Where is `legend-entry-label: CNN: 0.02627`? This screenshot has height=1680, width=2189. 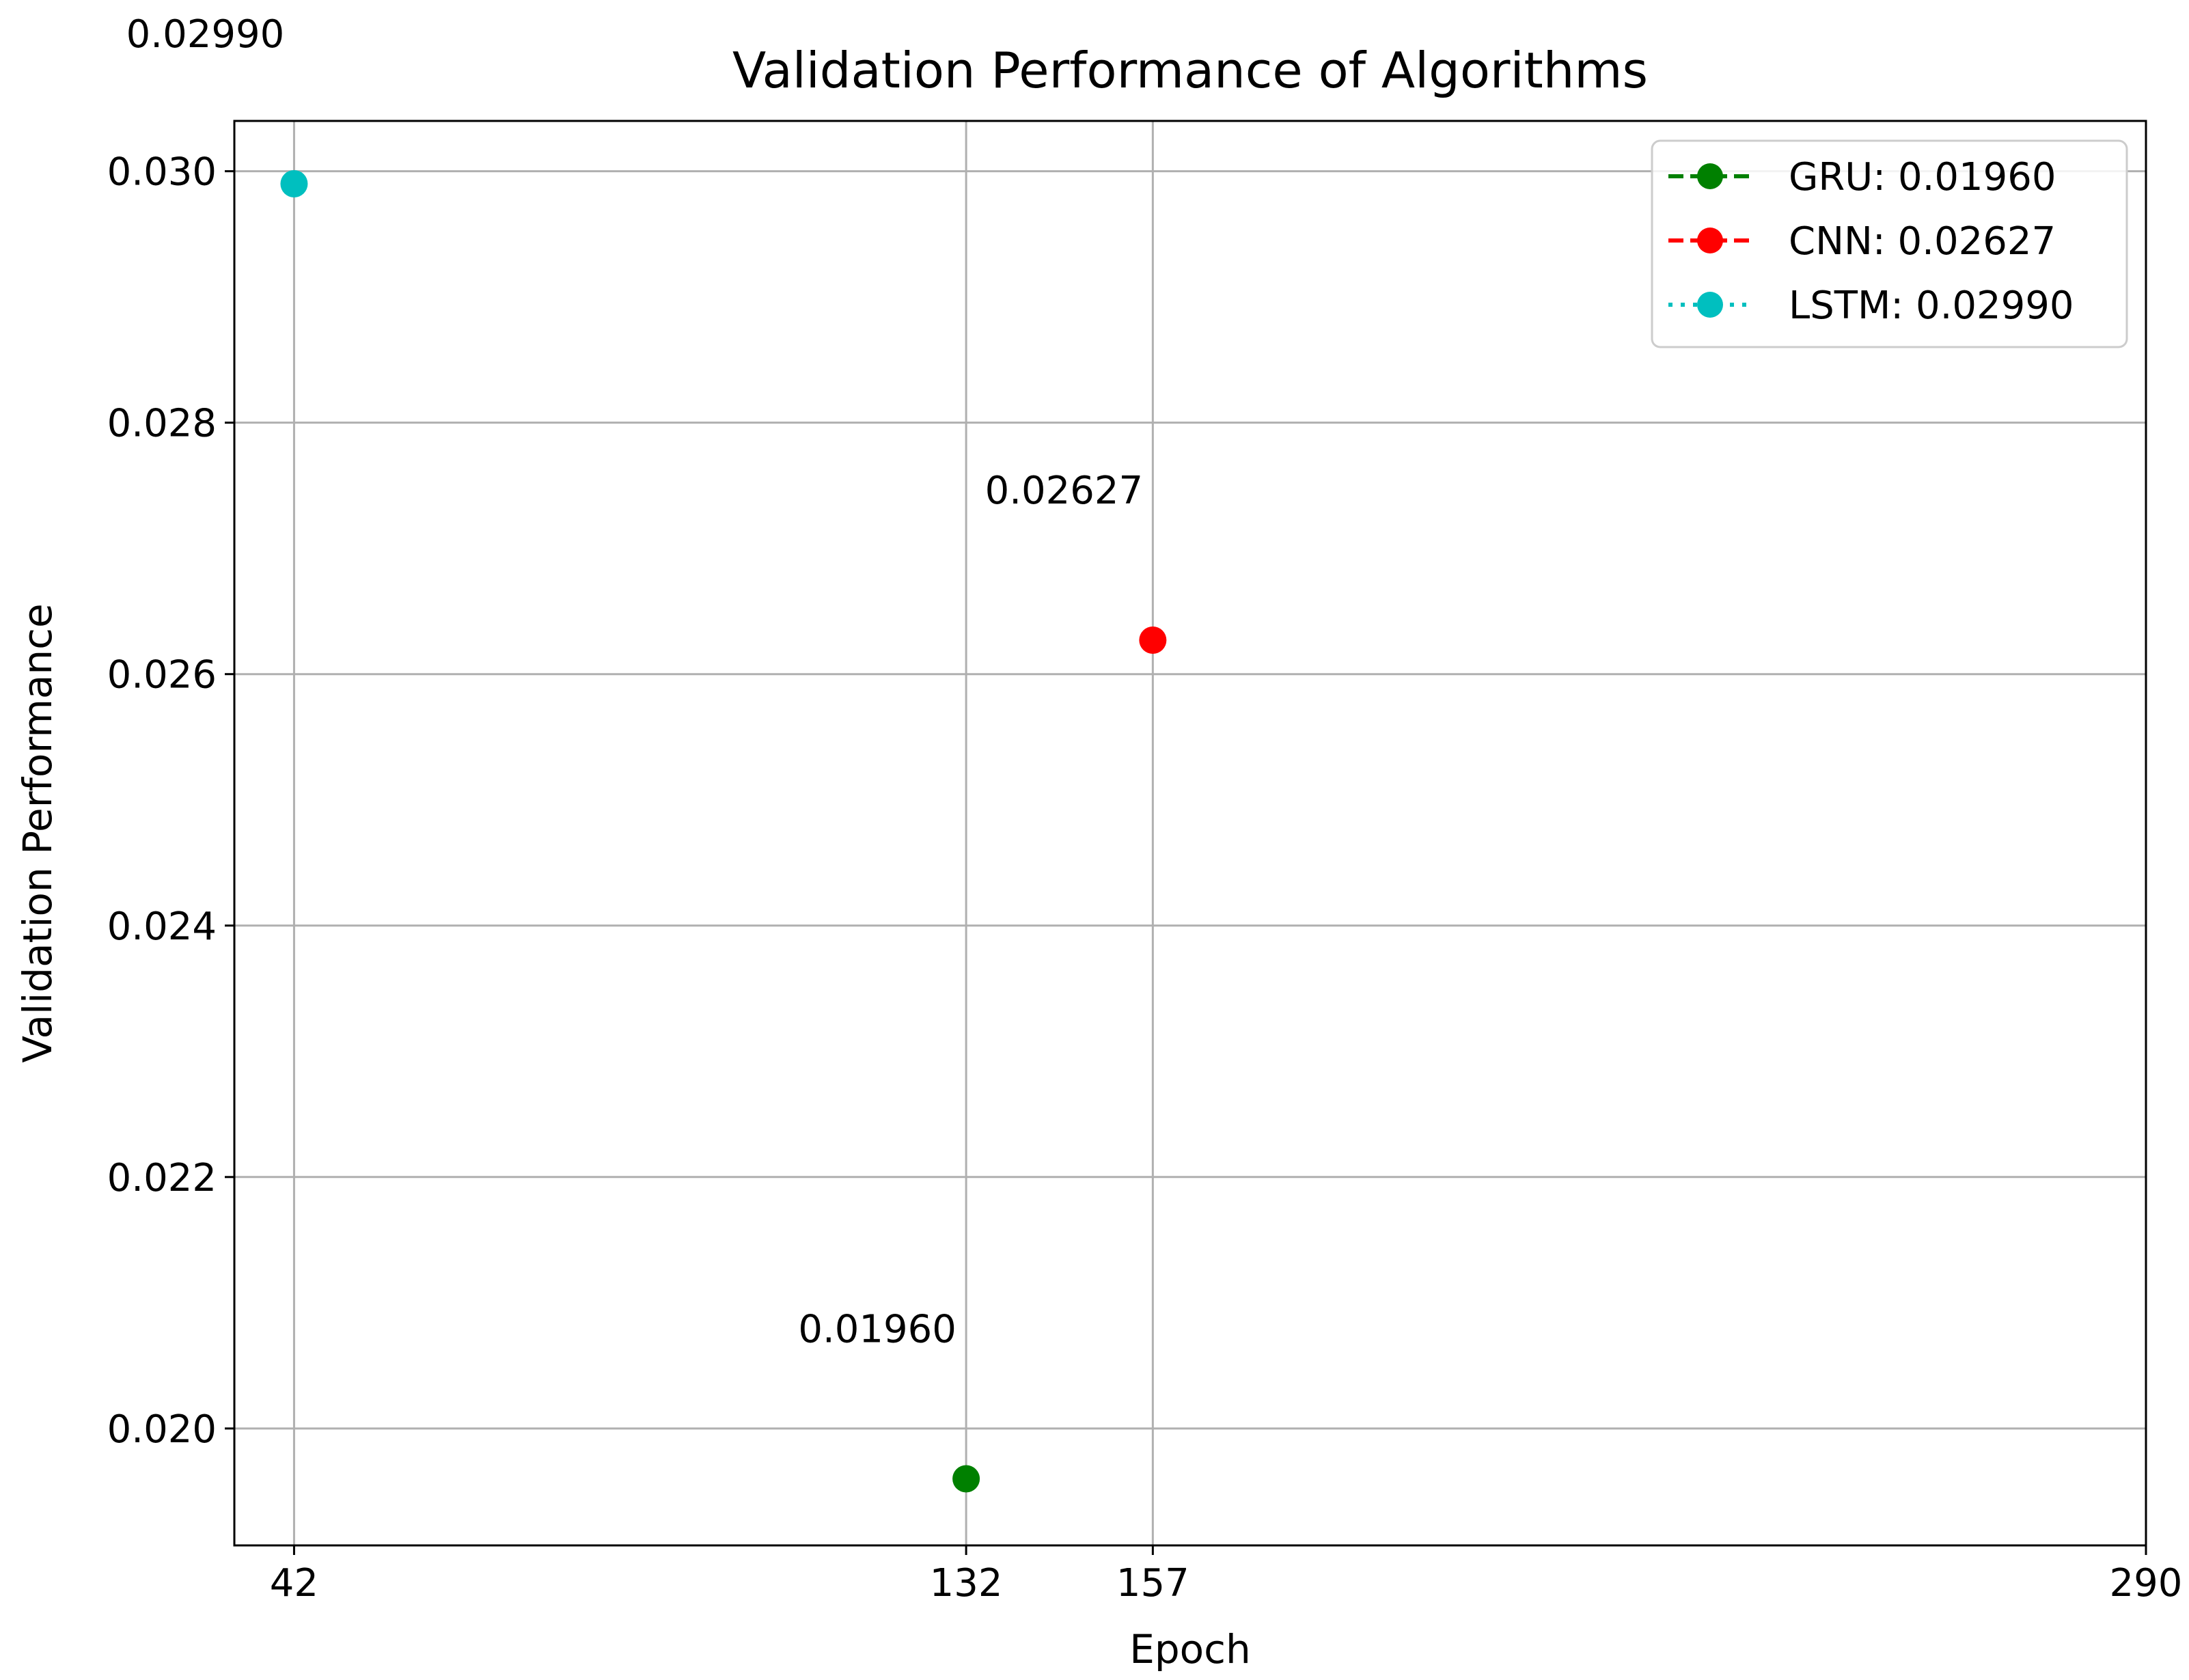 legend-entry-label: CNN: 0.02627 is located at coordinates (1922, 241).